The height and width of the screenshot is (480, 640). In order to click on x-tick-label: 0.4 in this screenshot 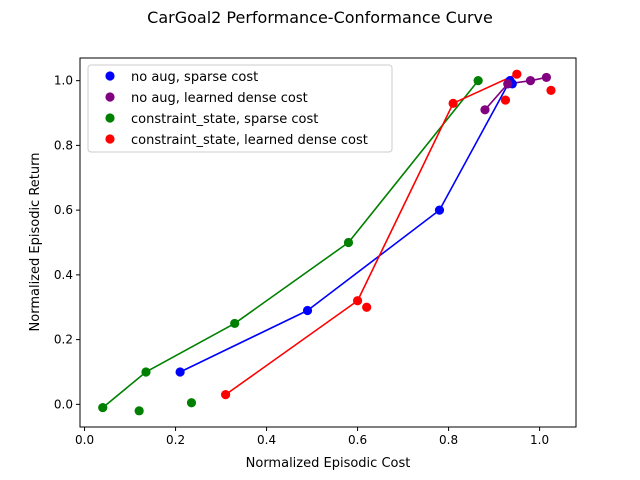, I will do `click(266, 440)`.